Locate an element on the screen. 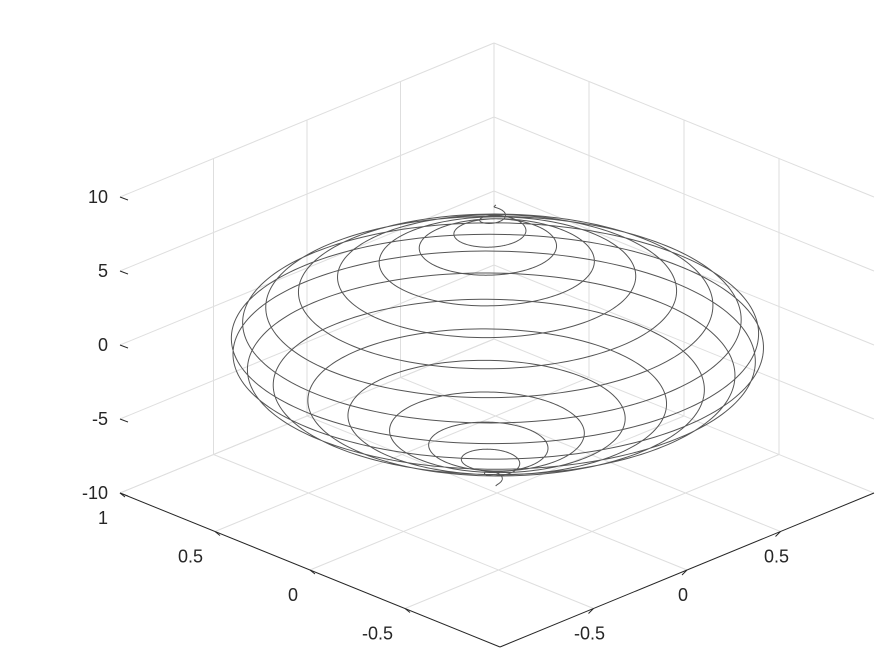 This screenshot has height=656, width=875. z-tick-label: 5 is located at coordinates (103, 271).